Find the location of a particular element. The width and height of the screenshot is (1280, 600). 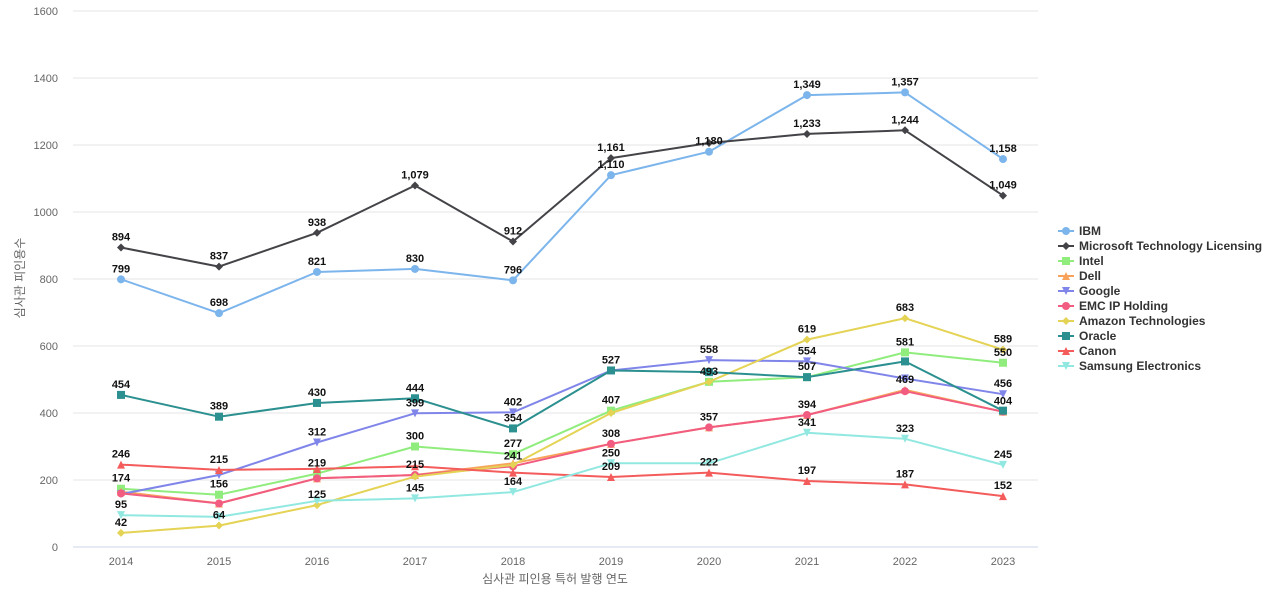

data-point-ibm-2015 is located at coordinates (219, 313).